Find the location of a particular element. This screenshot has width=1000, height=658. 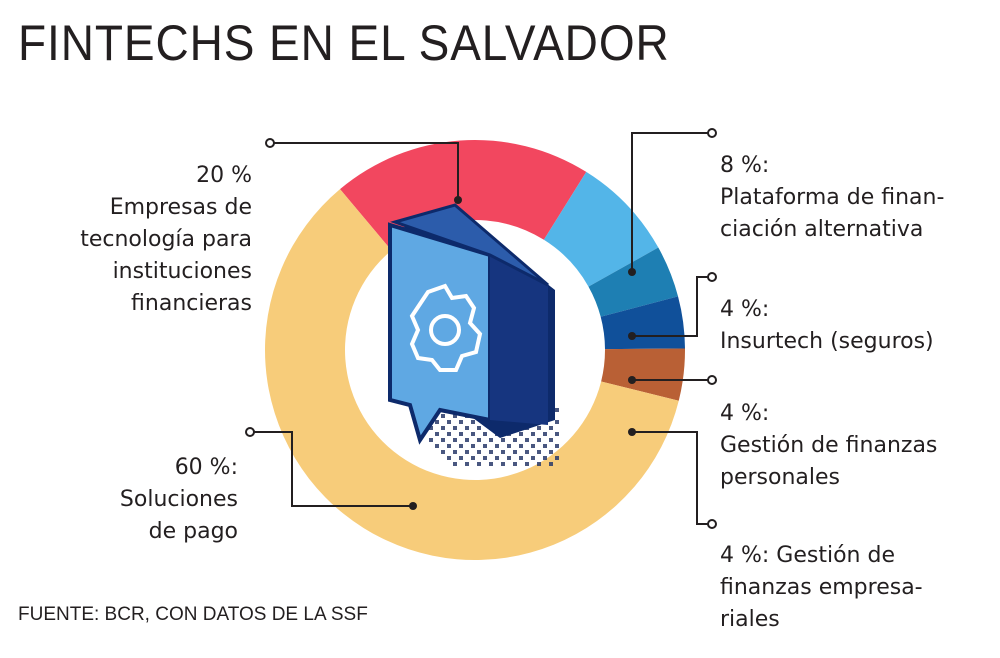

label-pct: 20 % is located at coordinates (224, 175).